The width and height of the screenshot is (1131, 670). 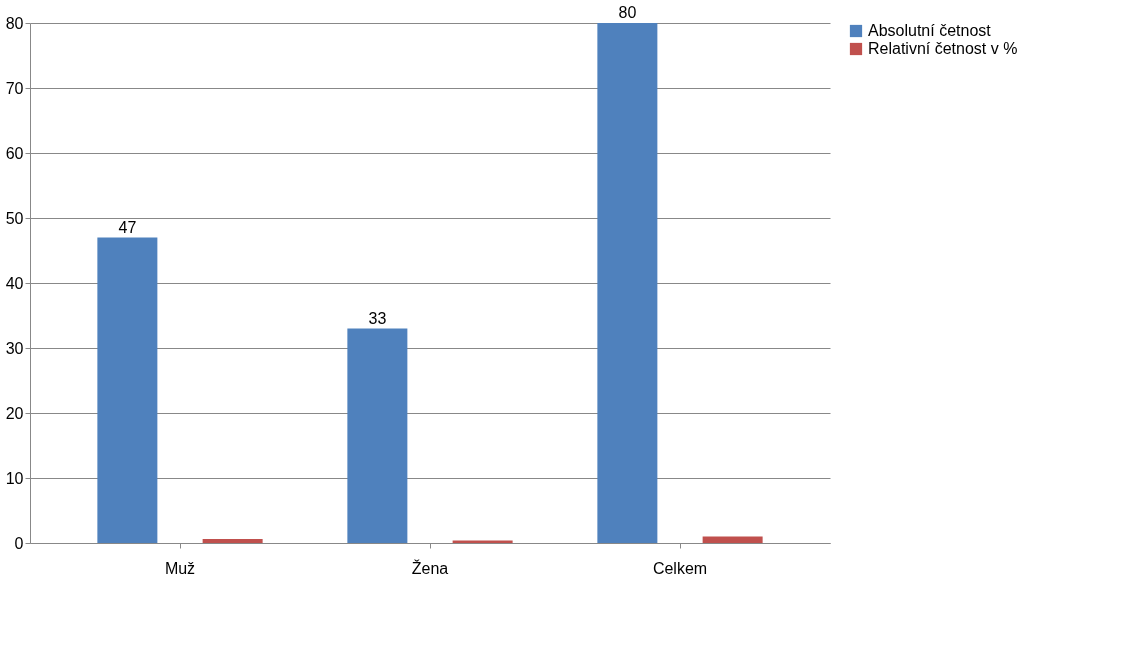 What do you see at coordinates (930, 30) in the screenshot?
I see `legend-label: Absolutní četnost` at bounding box center [930, 30].